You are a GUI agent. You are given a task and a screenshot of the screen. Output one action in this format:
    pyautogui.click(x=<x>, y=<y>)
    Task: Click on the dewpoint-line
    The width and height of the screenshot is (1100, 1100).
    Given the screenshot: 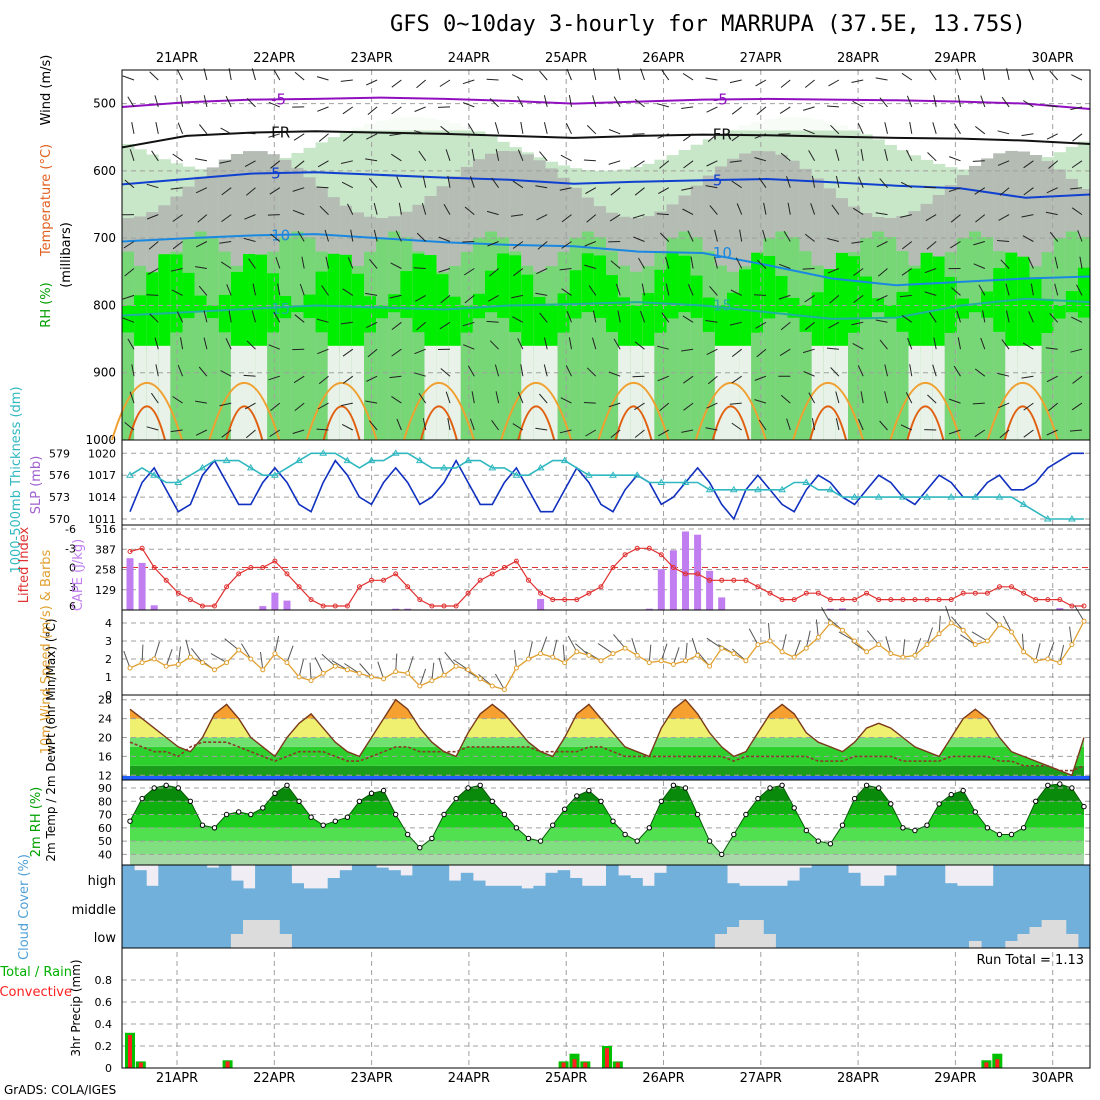 What is the action you would take?
    pyautogui.click(x=607, y=756)
    